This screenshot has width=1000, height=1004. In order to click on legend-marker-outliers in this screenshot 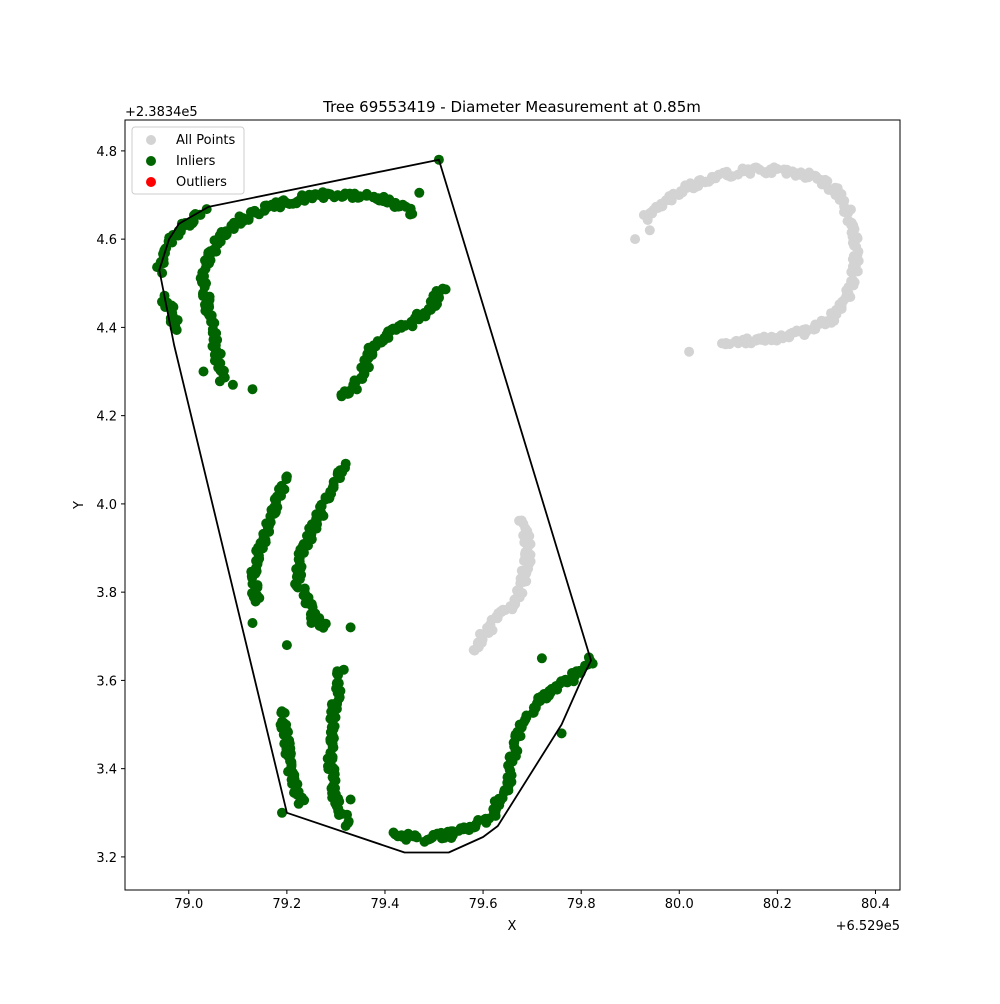, I will do `click(151, 182)`.